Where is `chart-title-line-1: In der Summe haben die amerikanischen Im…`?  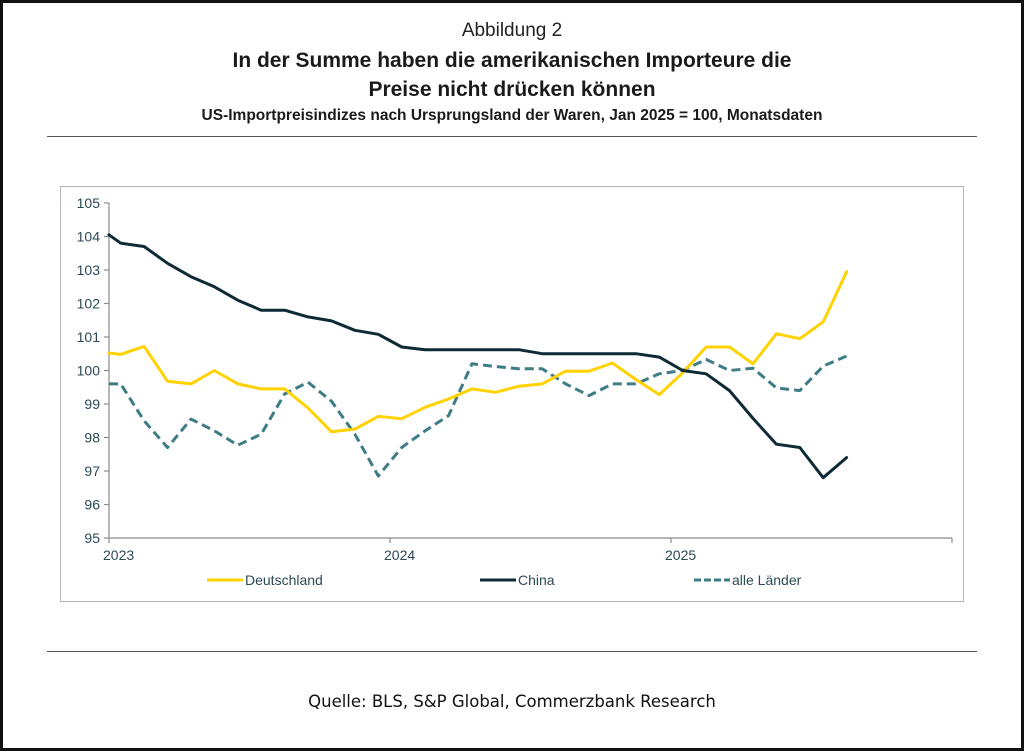
chart-title-line-1: In der Summe haben die amerikanischen Im… is located at coordinates (512, 60).